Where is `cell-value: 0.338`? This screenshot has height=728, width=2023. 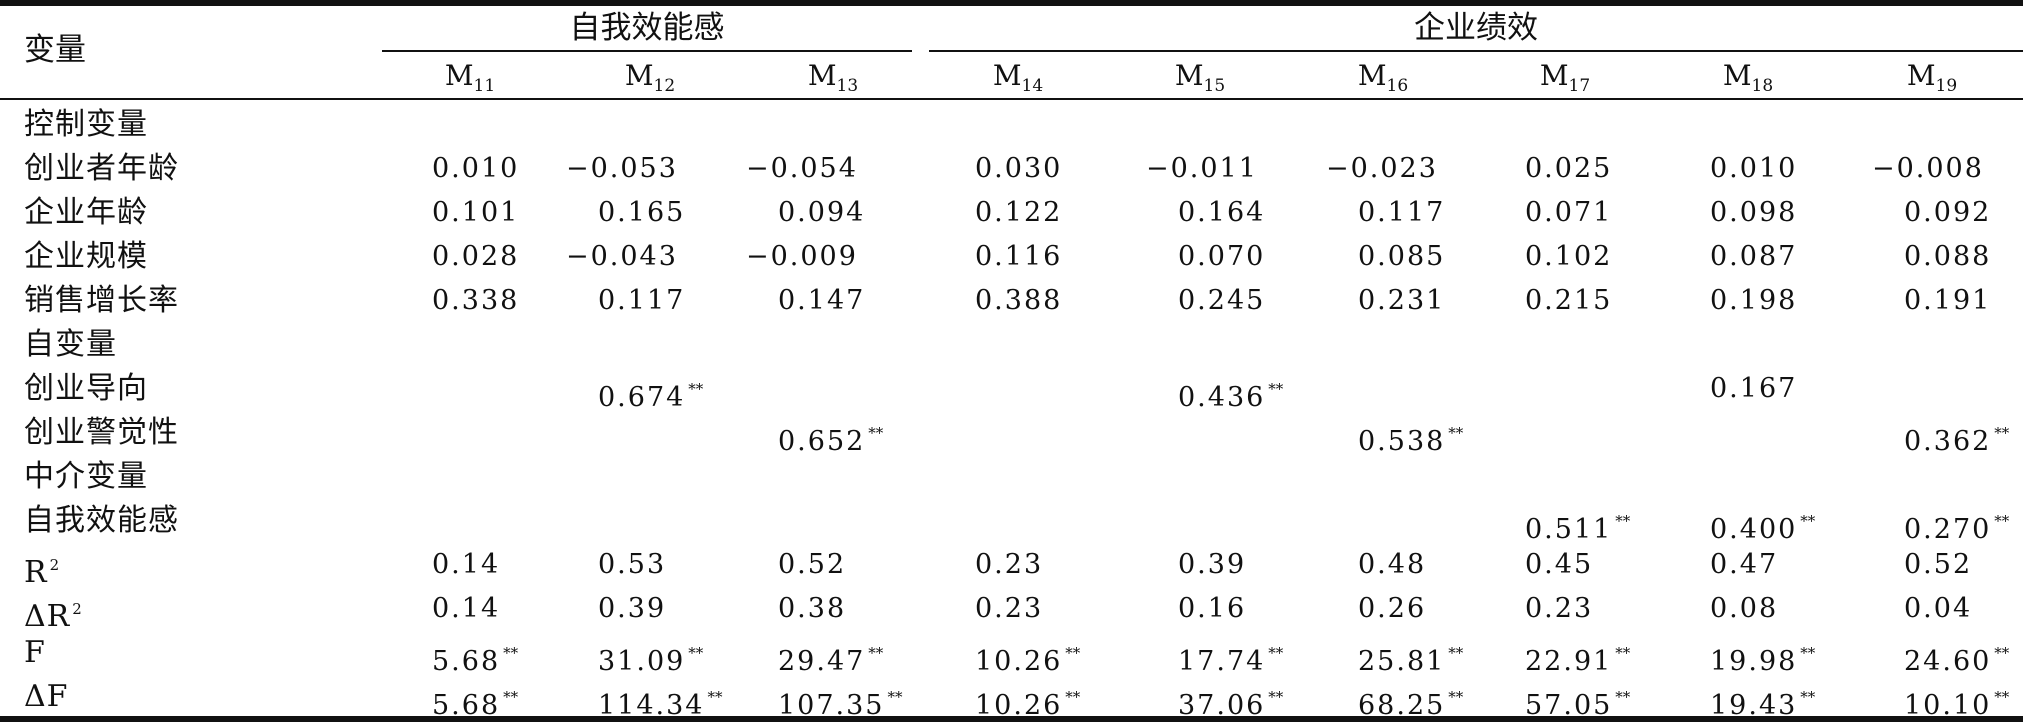
cell-value: 0.338 is located at coordinates (476, 300).